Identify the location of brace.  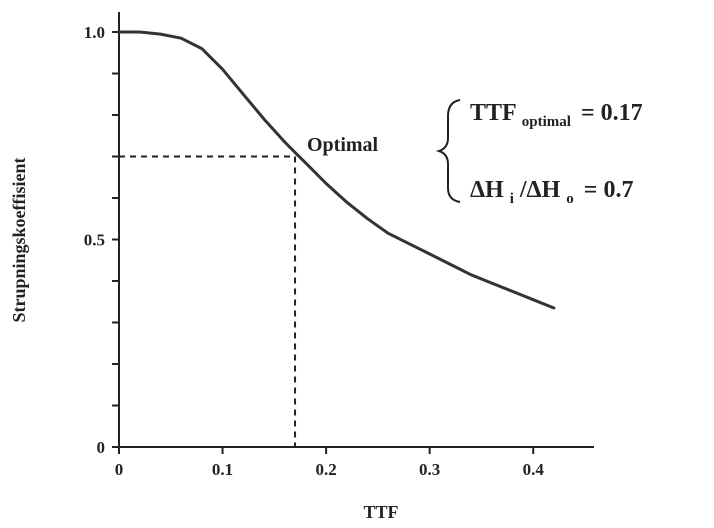
(448, 151).